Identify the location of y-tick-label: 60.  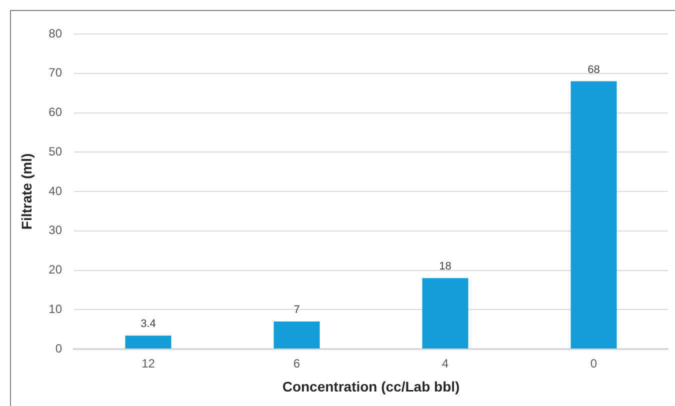
(55, 112).